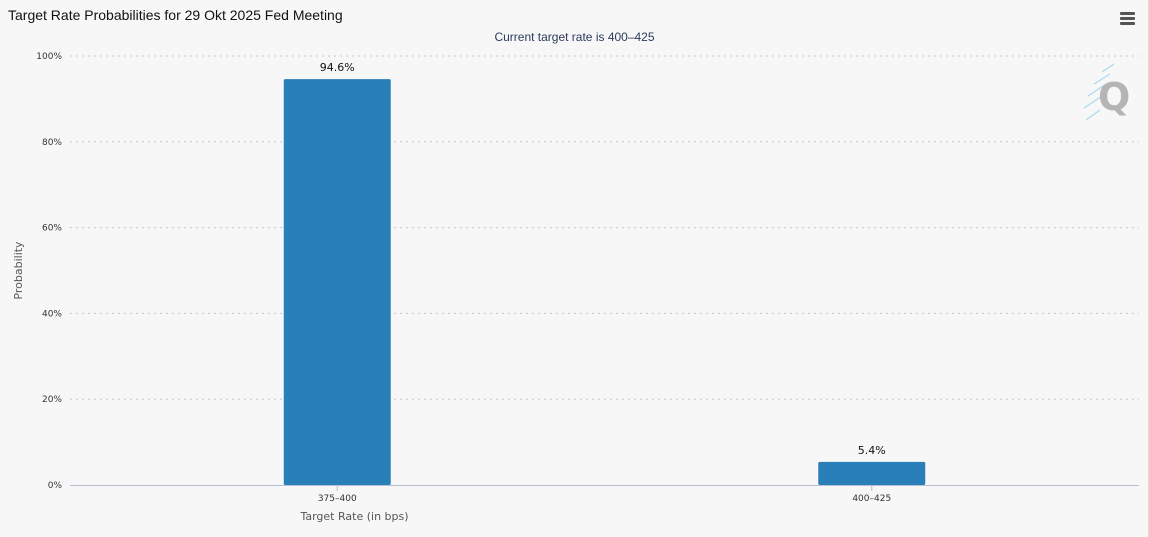 This screenshot has height=537, width=1149. Describe the element at coordinates (52, 229) in the screenshot. I see `y-tick-label: 60%` at that location.